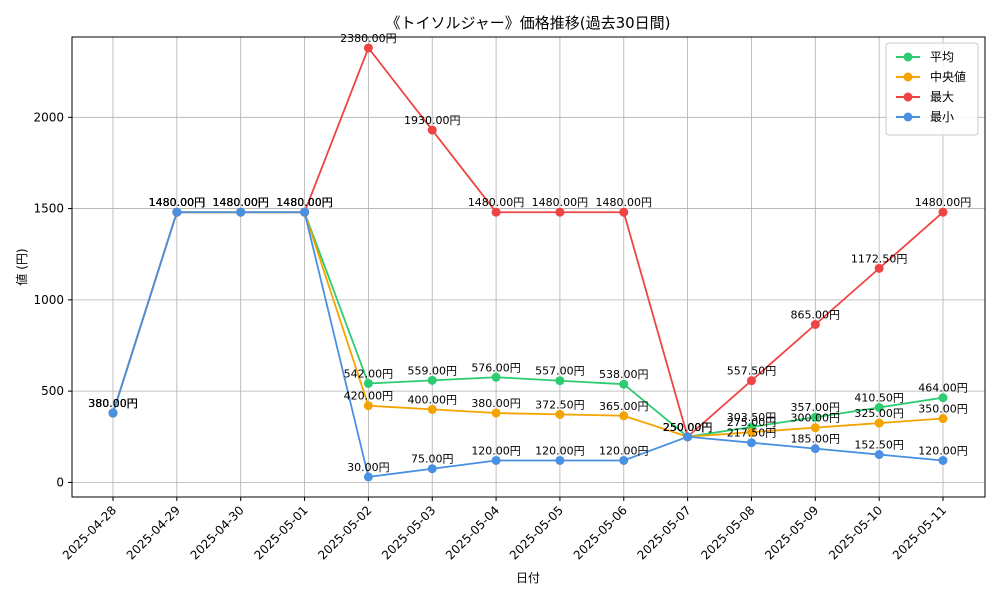  Describe the element at coordinates (791, 532) in the screenshot. I see `x-tick-label: 2025-05-09` at that location.